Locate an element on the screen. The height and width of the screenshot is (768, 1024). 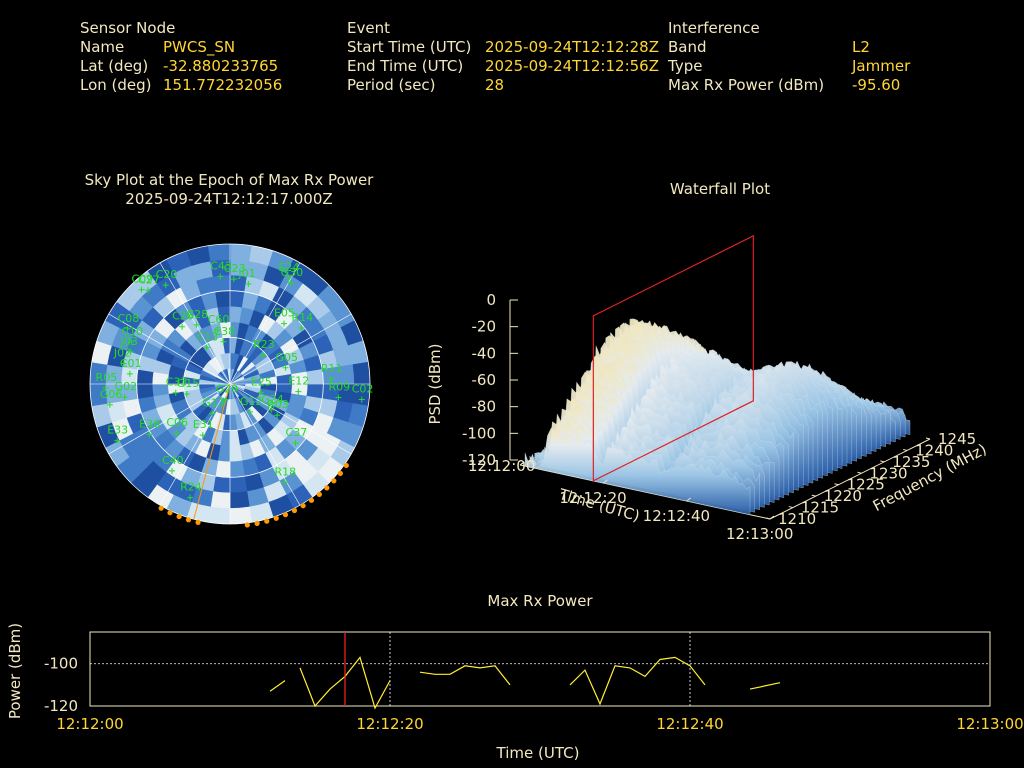
power-x-tick-label: 12:12:00 is located at coordinates (89, 724).